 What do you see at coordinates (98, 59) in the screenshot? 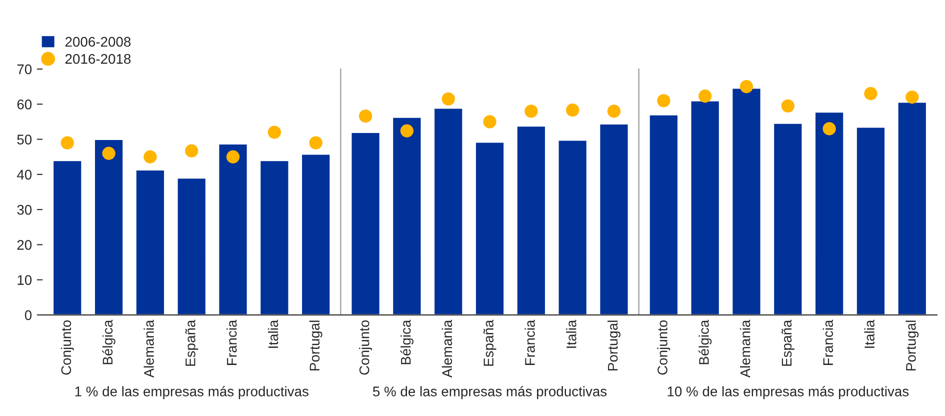
I see `legend-label: 2016-2018` at bounding box center [98, 59].